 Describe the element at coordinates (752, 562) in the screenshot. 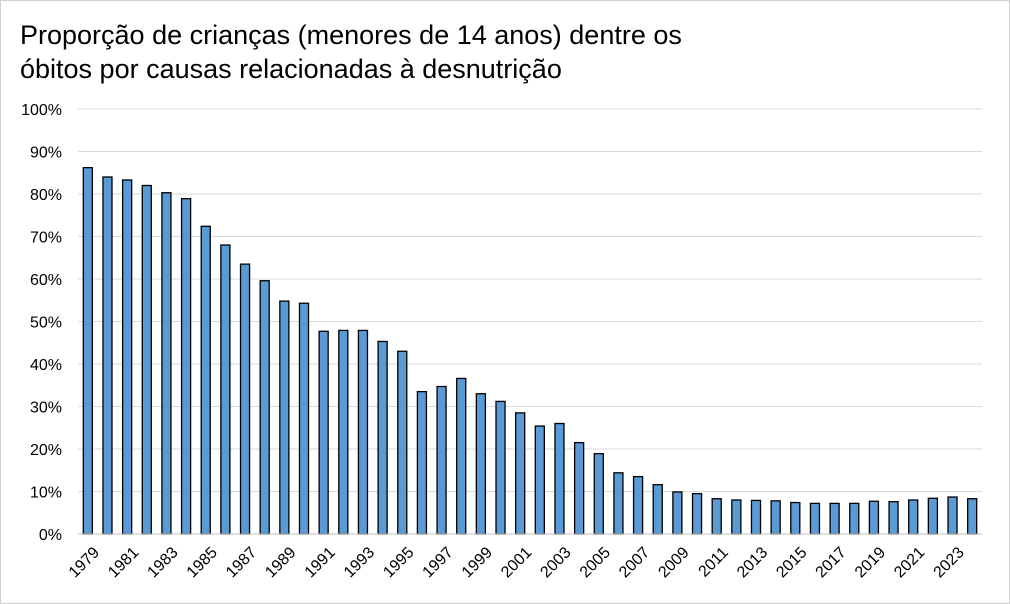

I see `x-tick-label: 2013` at that location.